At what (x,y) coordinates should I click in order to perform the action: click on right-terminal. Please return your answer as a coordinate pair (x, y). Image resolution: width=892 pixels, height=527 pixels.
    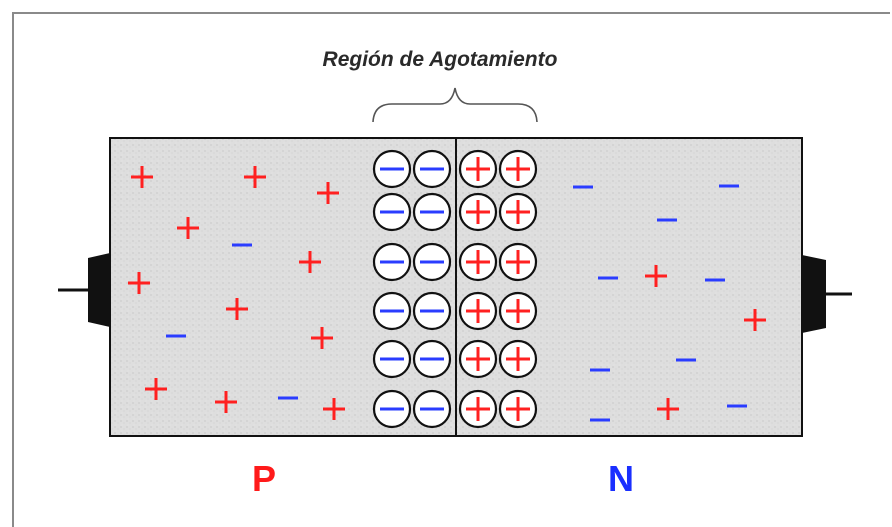
    Looking at the image, I should click on (826, 294).